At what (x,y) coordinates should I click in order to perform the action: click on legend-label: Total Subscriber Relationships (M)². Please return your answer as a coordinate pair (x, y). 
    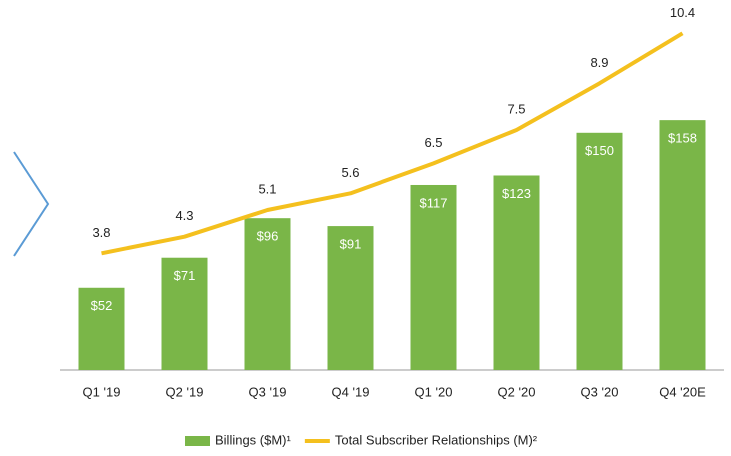
    Looking at the image, I should click on (436, 439).